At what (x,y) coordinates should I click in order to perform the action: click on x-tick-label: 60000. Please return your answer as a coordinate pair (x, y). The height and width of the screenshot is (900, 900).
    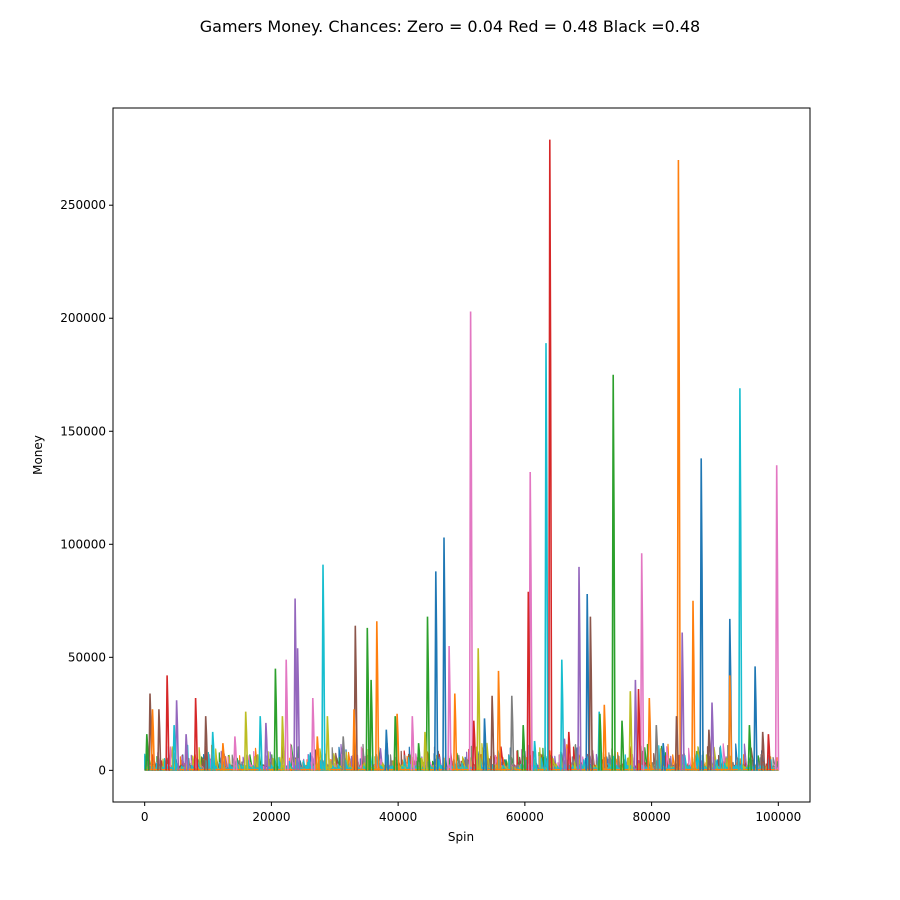
    Looking at the image, I should click on (525, 817).